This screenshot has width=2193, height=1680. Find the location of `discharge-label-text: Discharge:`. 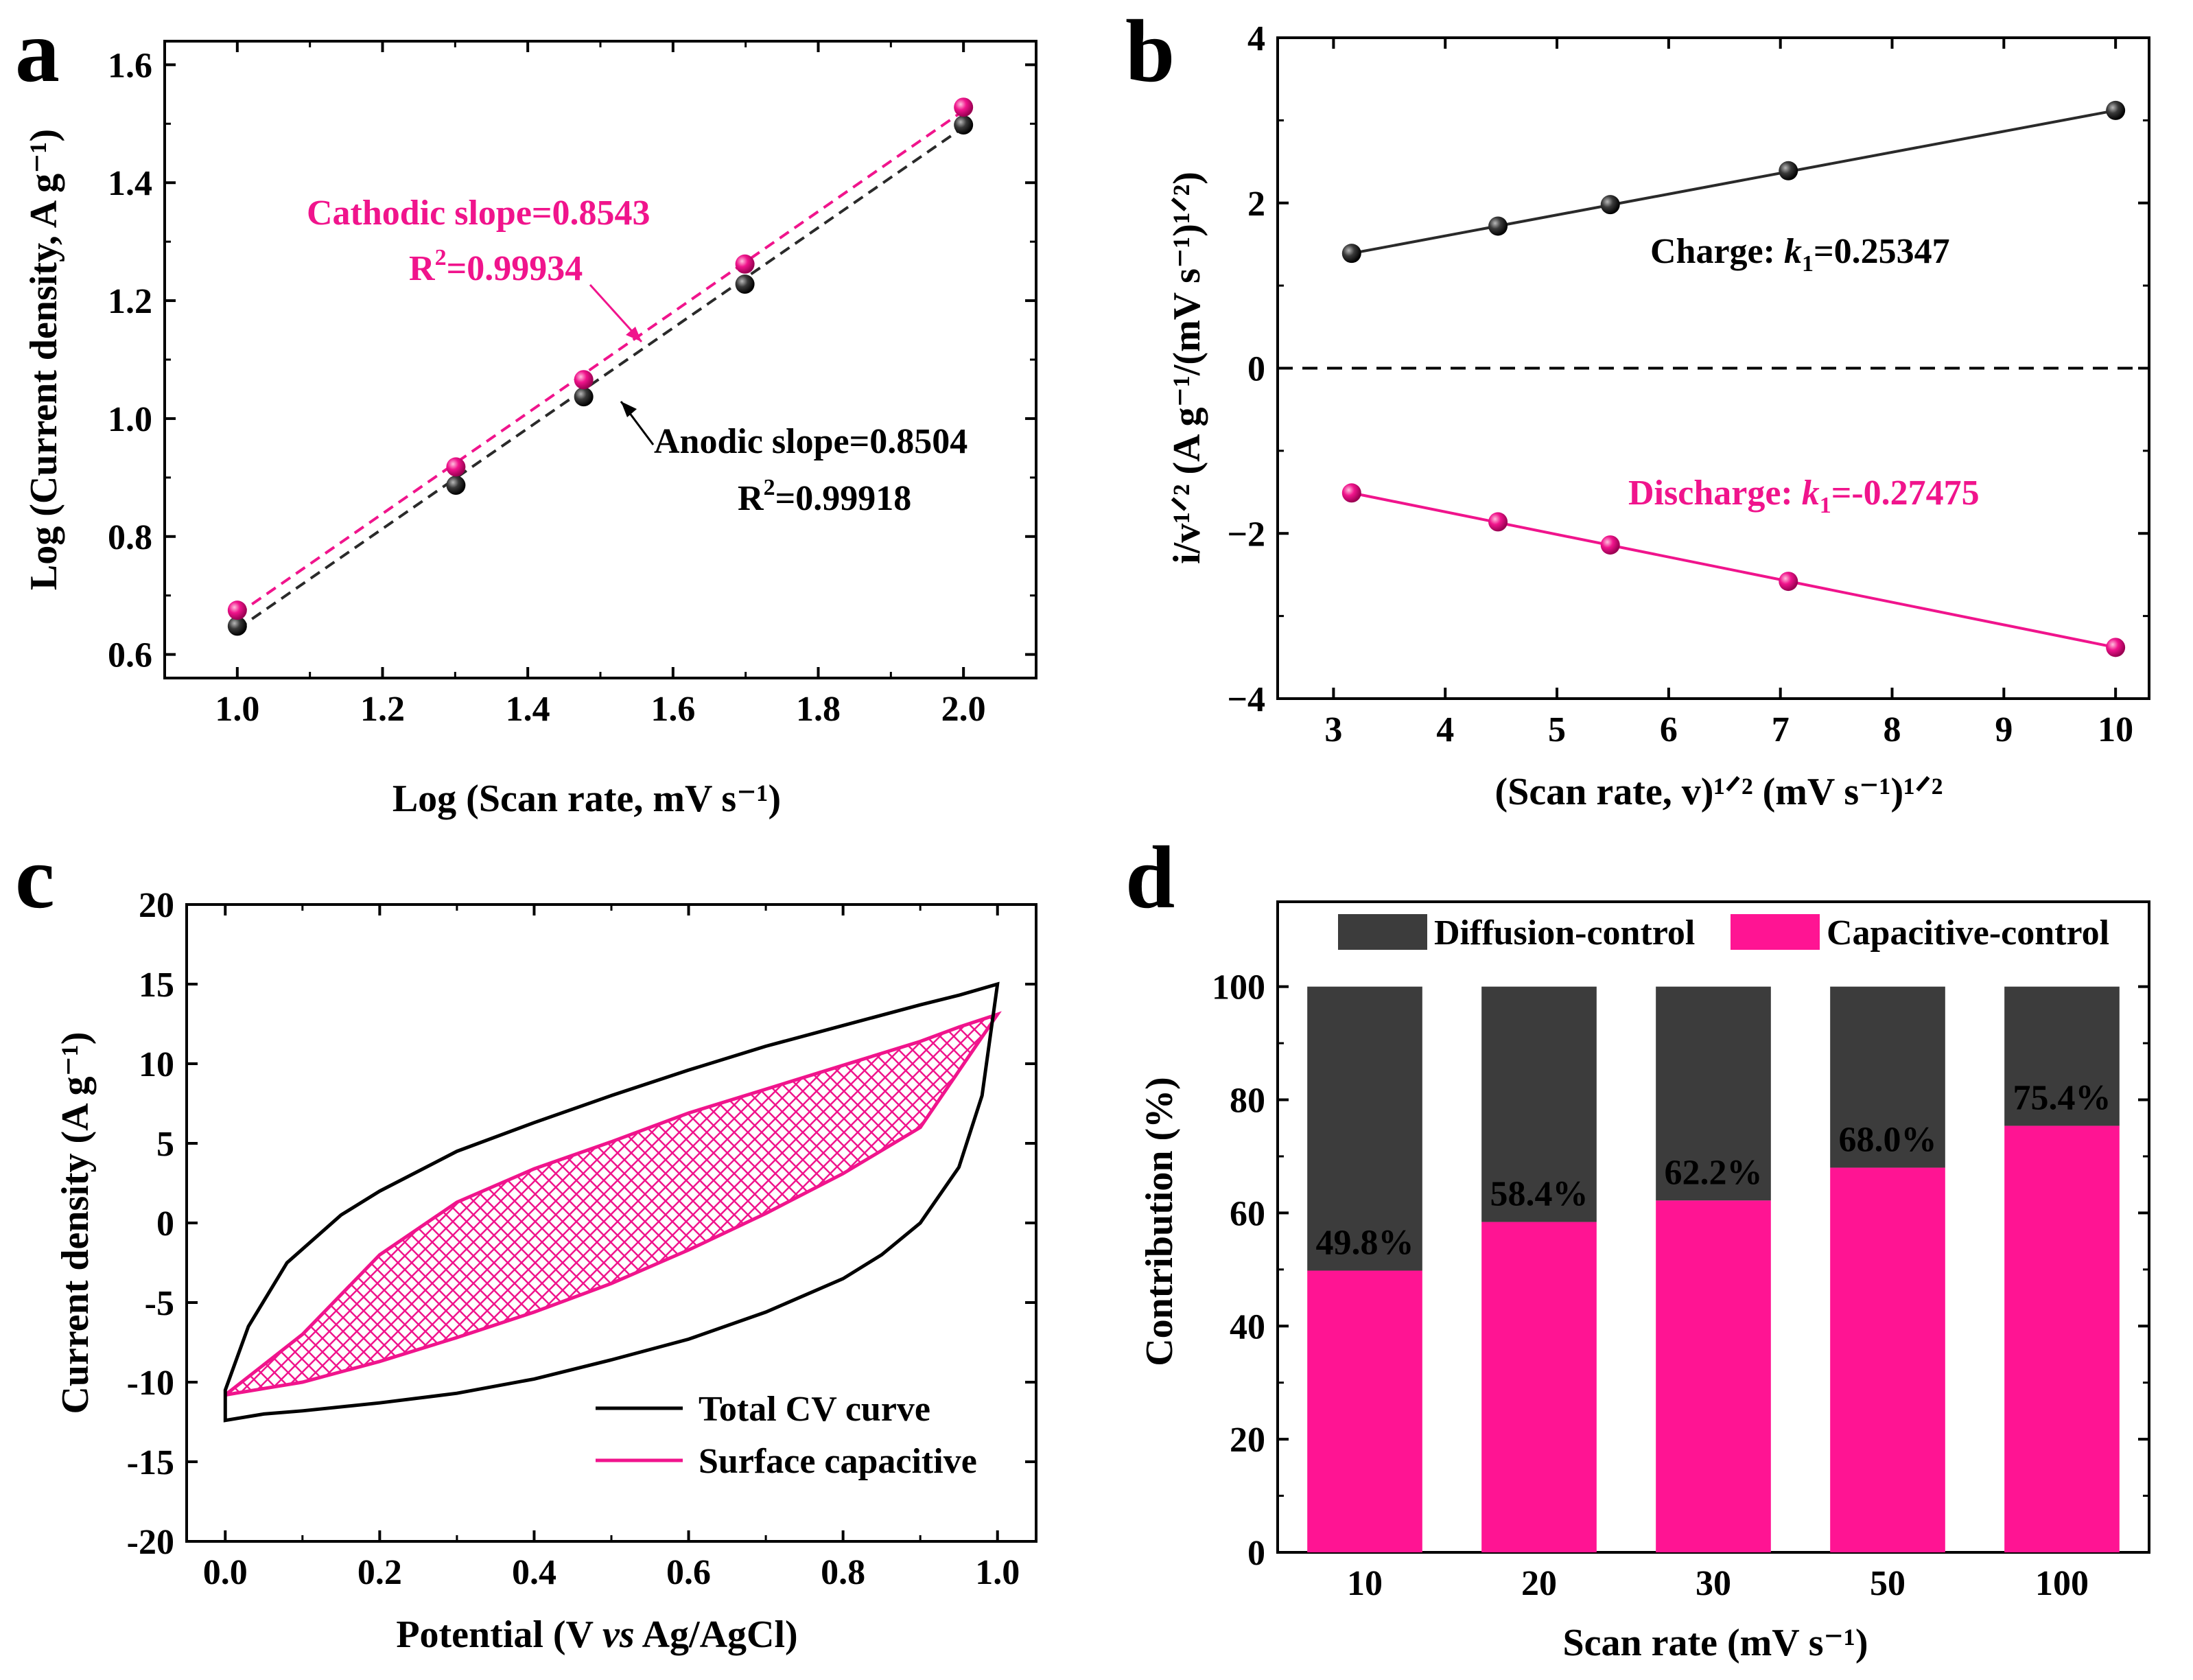

discharge-label-text: Discharge: is located at coordinates (1715, 493).